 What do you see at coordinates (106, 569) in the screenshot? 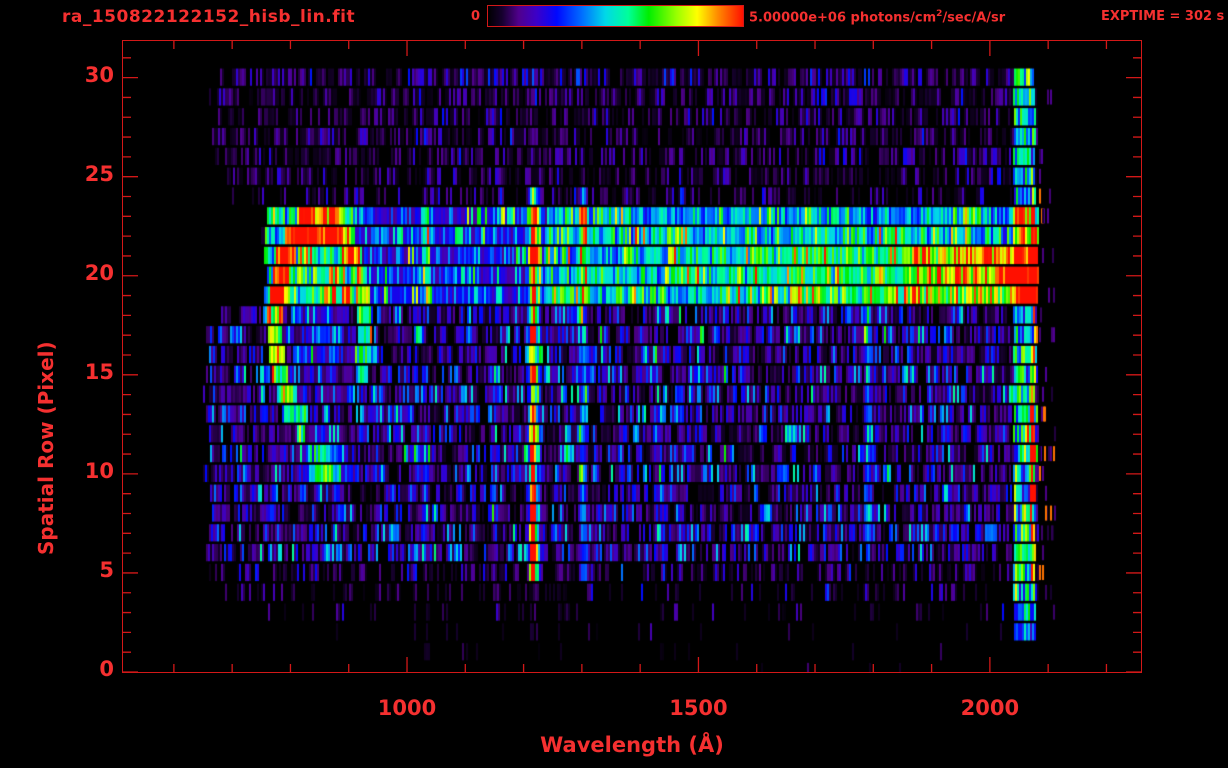
I see `y-tick-label: 5` at bounding box center [106, 569].